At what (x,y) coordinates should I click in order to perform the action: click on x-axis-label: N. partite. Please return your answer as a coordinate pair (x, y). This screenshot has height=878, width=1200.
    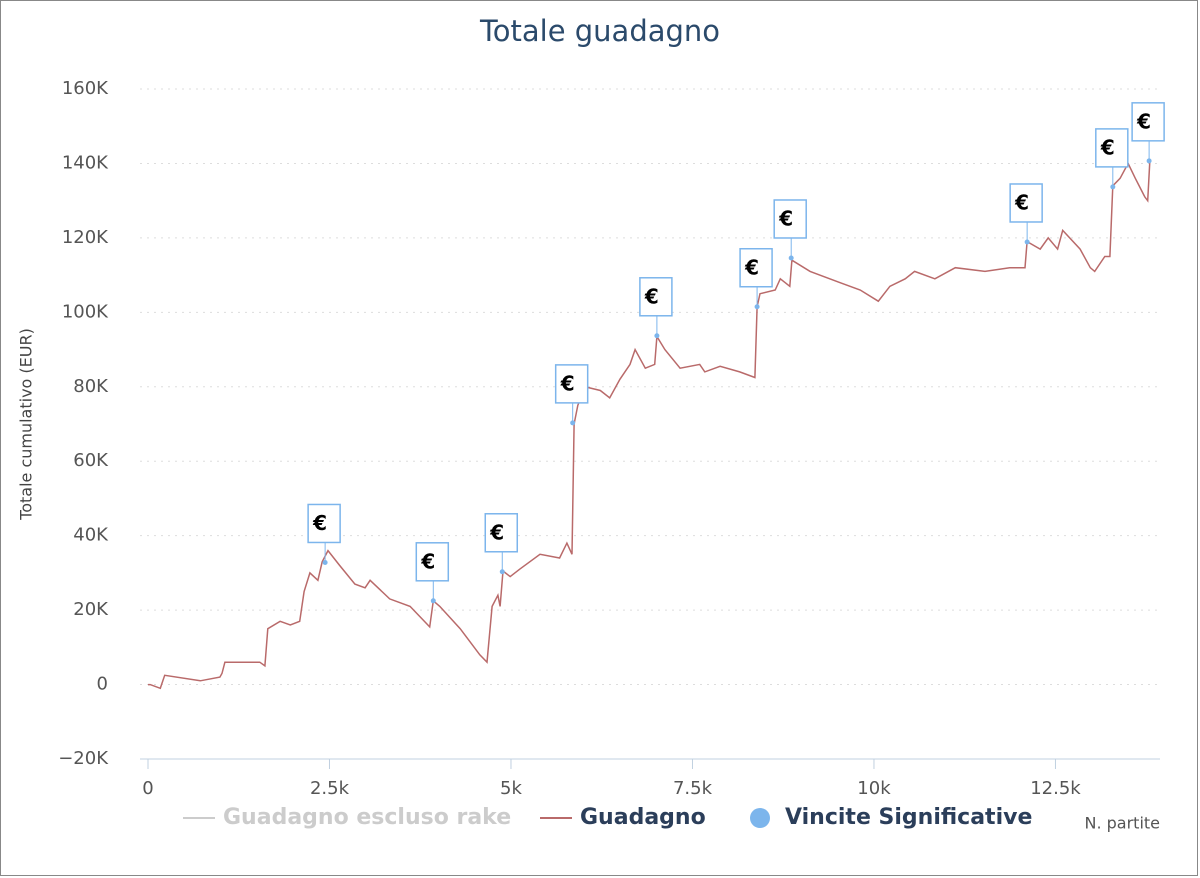
    Looking at the image, I should click on (1122, 823).